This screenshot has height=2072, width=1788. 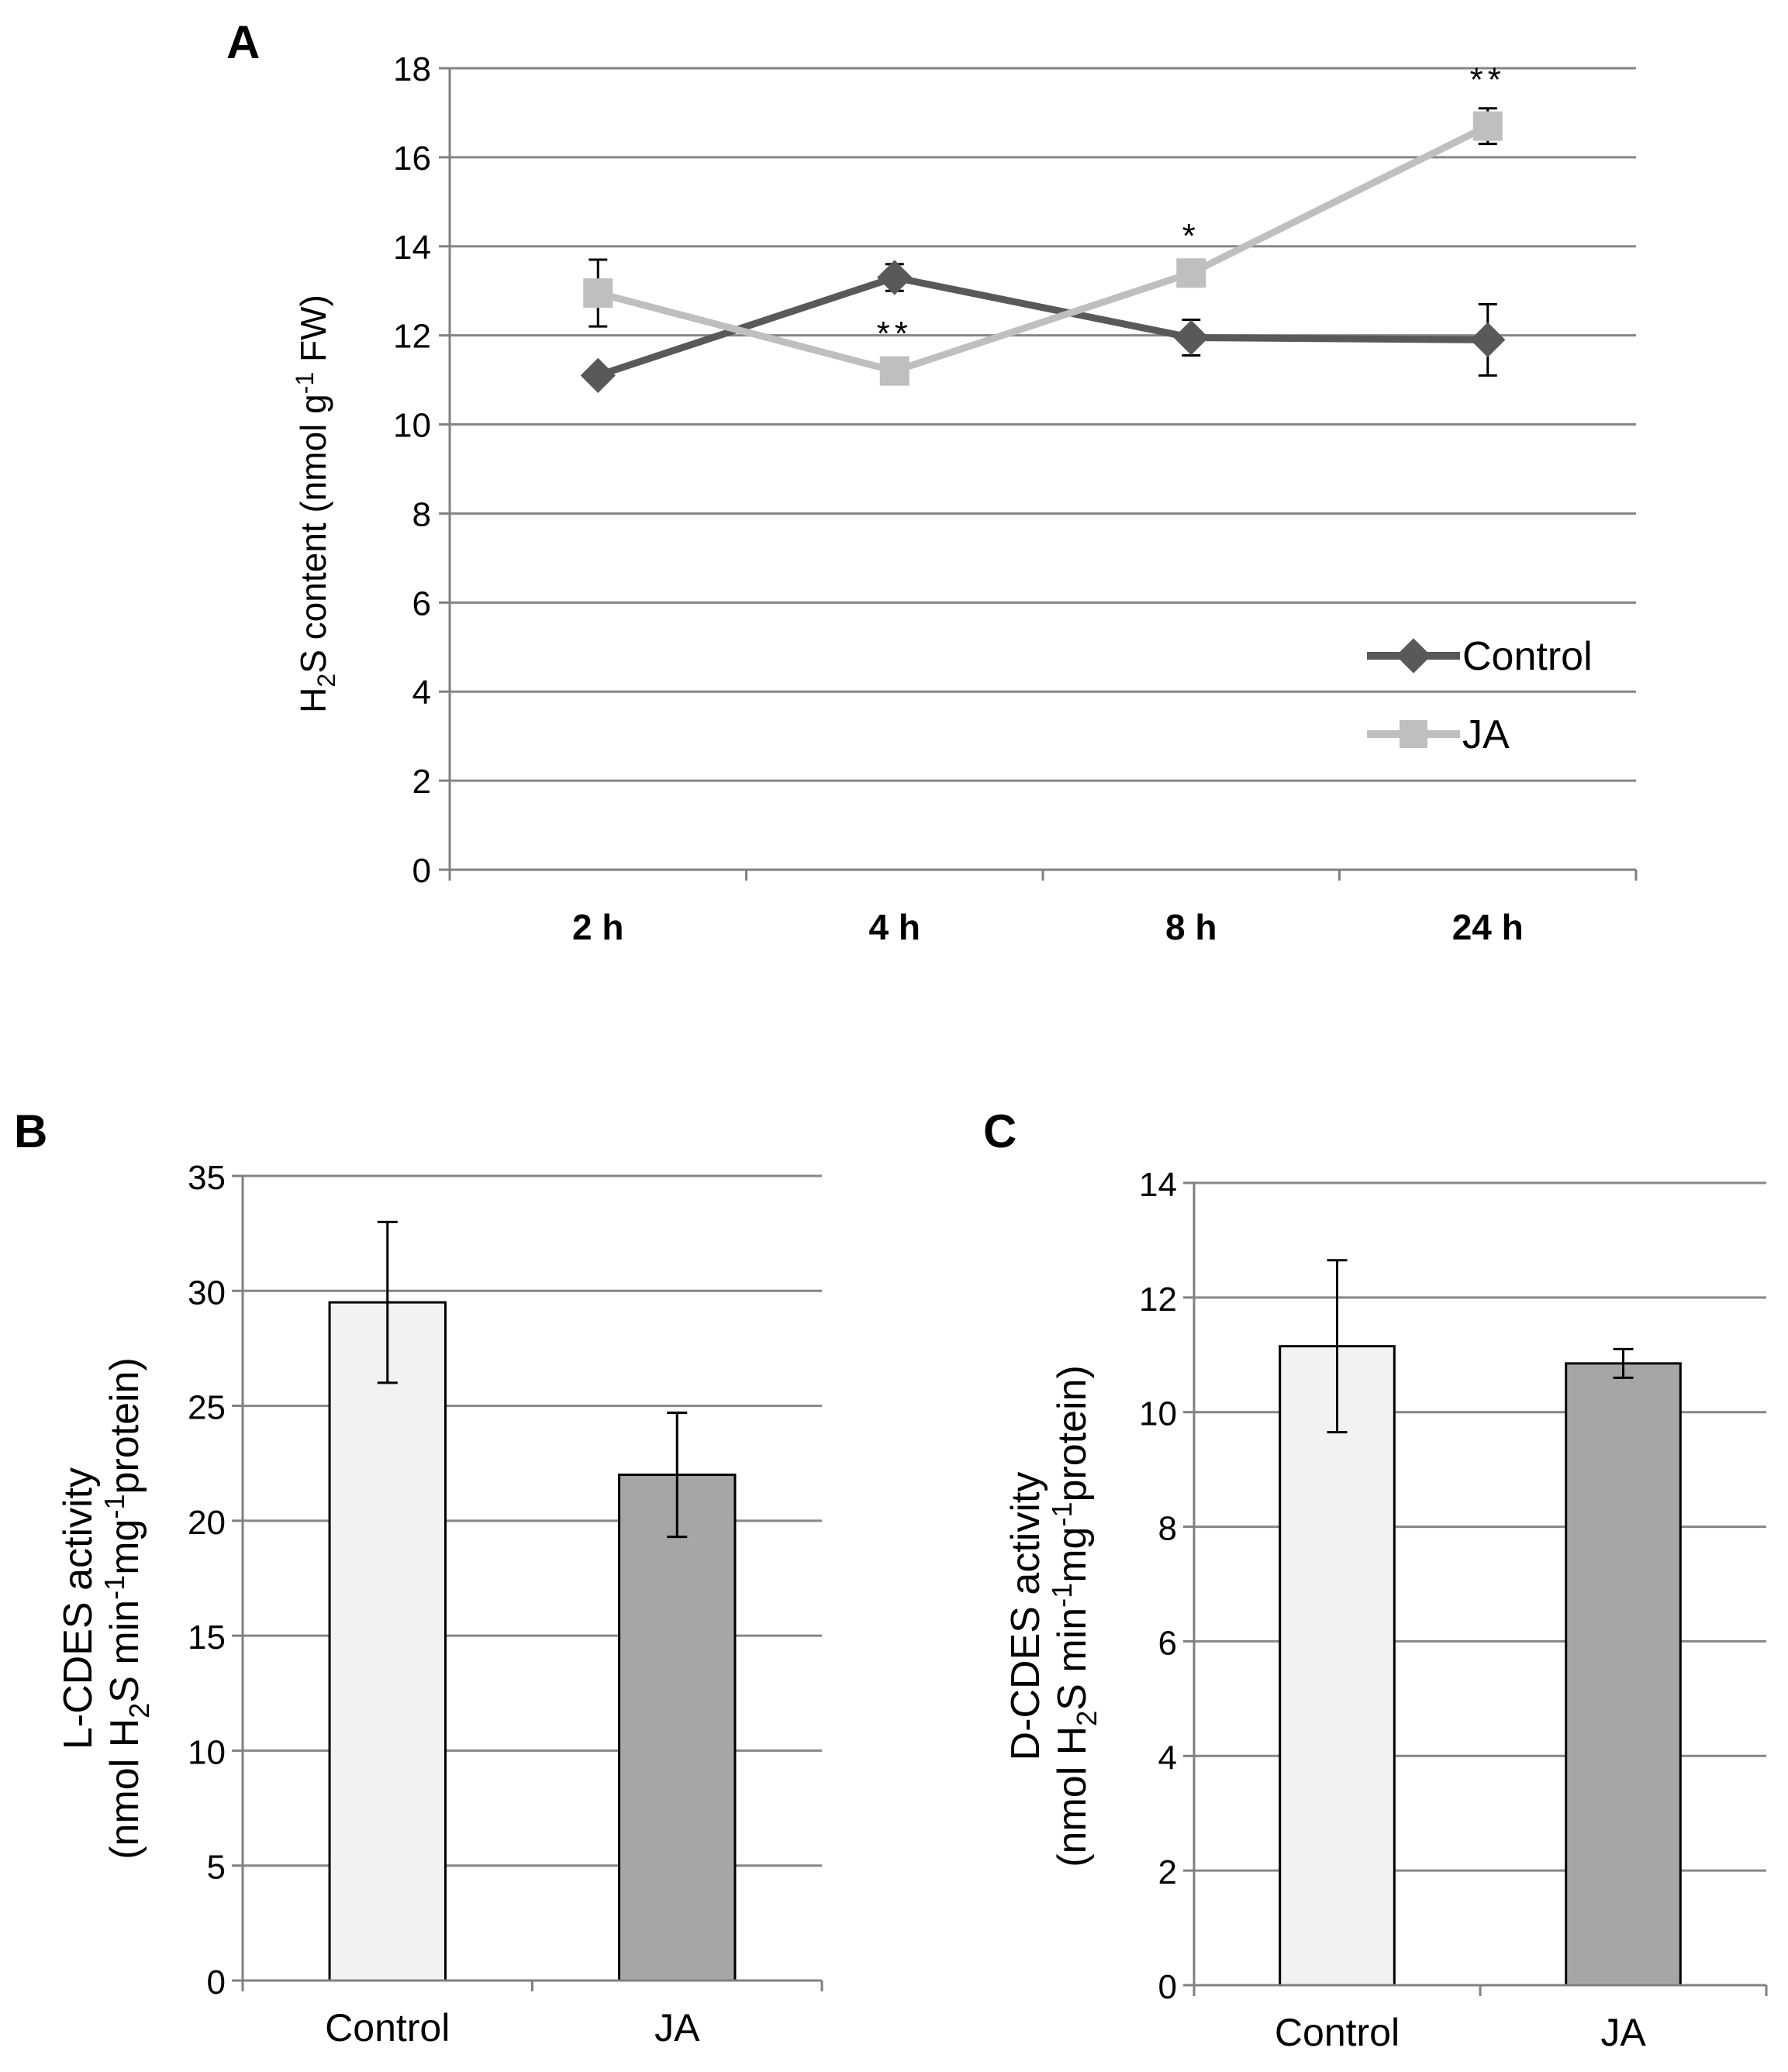 What do you see at coordinates (387, 1302) in the screenshot?
I see `panel-b-error-bar-control` at bounding box center [387, 1302].